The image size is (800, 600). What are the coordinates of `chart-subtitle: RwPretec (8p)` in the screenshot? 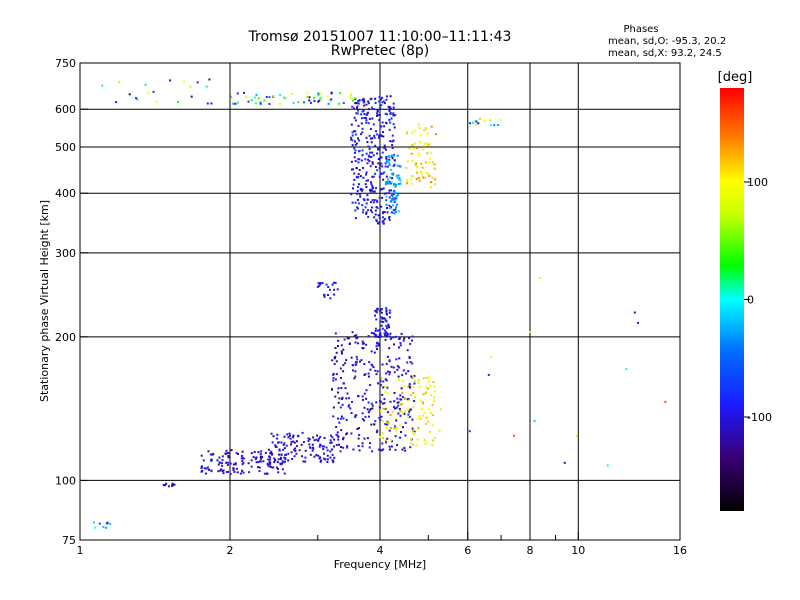 It's located at (380, 51).